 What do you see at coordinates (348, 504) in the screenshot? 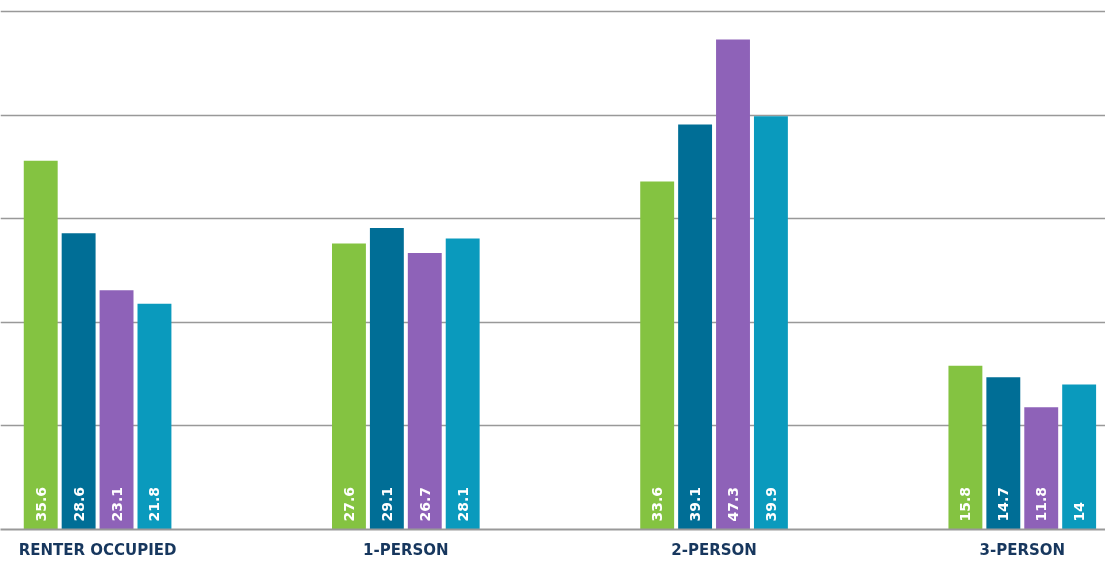
I see `data-label: 27.6` at bounding box center [348, 504].